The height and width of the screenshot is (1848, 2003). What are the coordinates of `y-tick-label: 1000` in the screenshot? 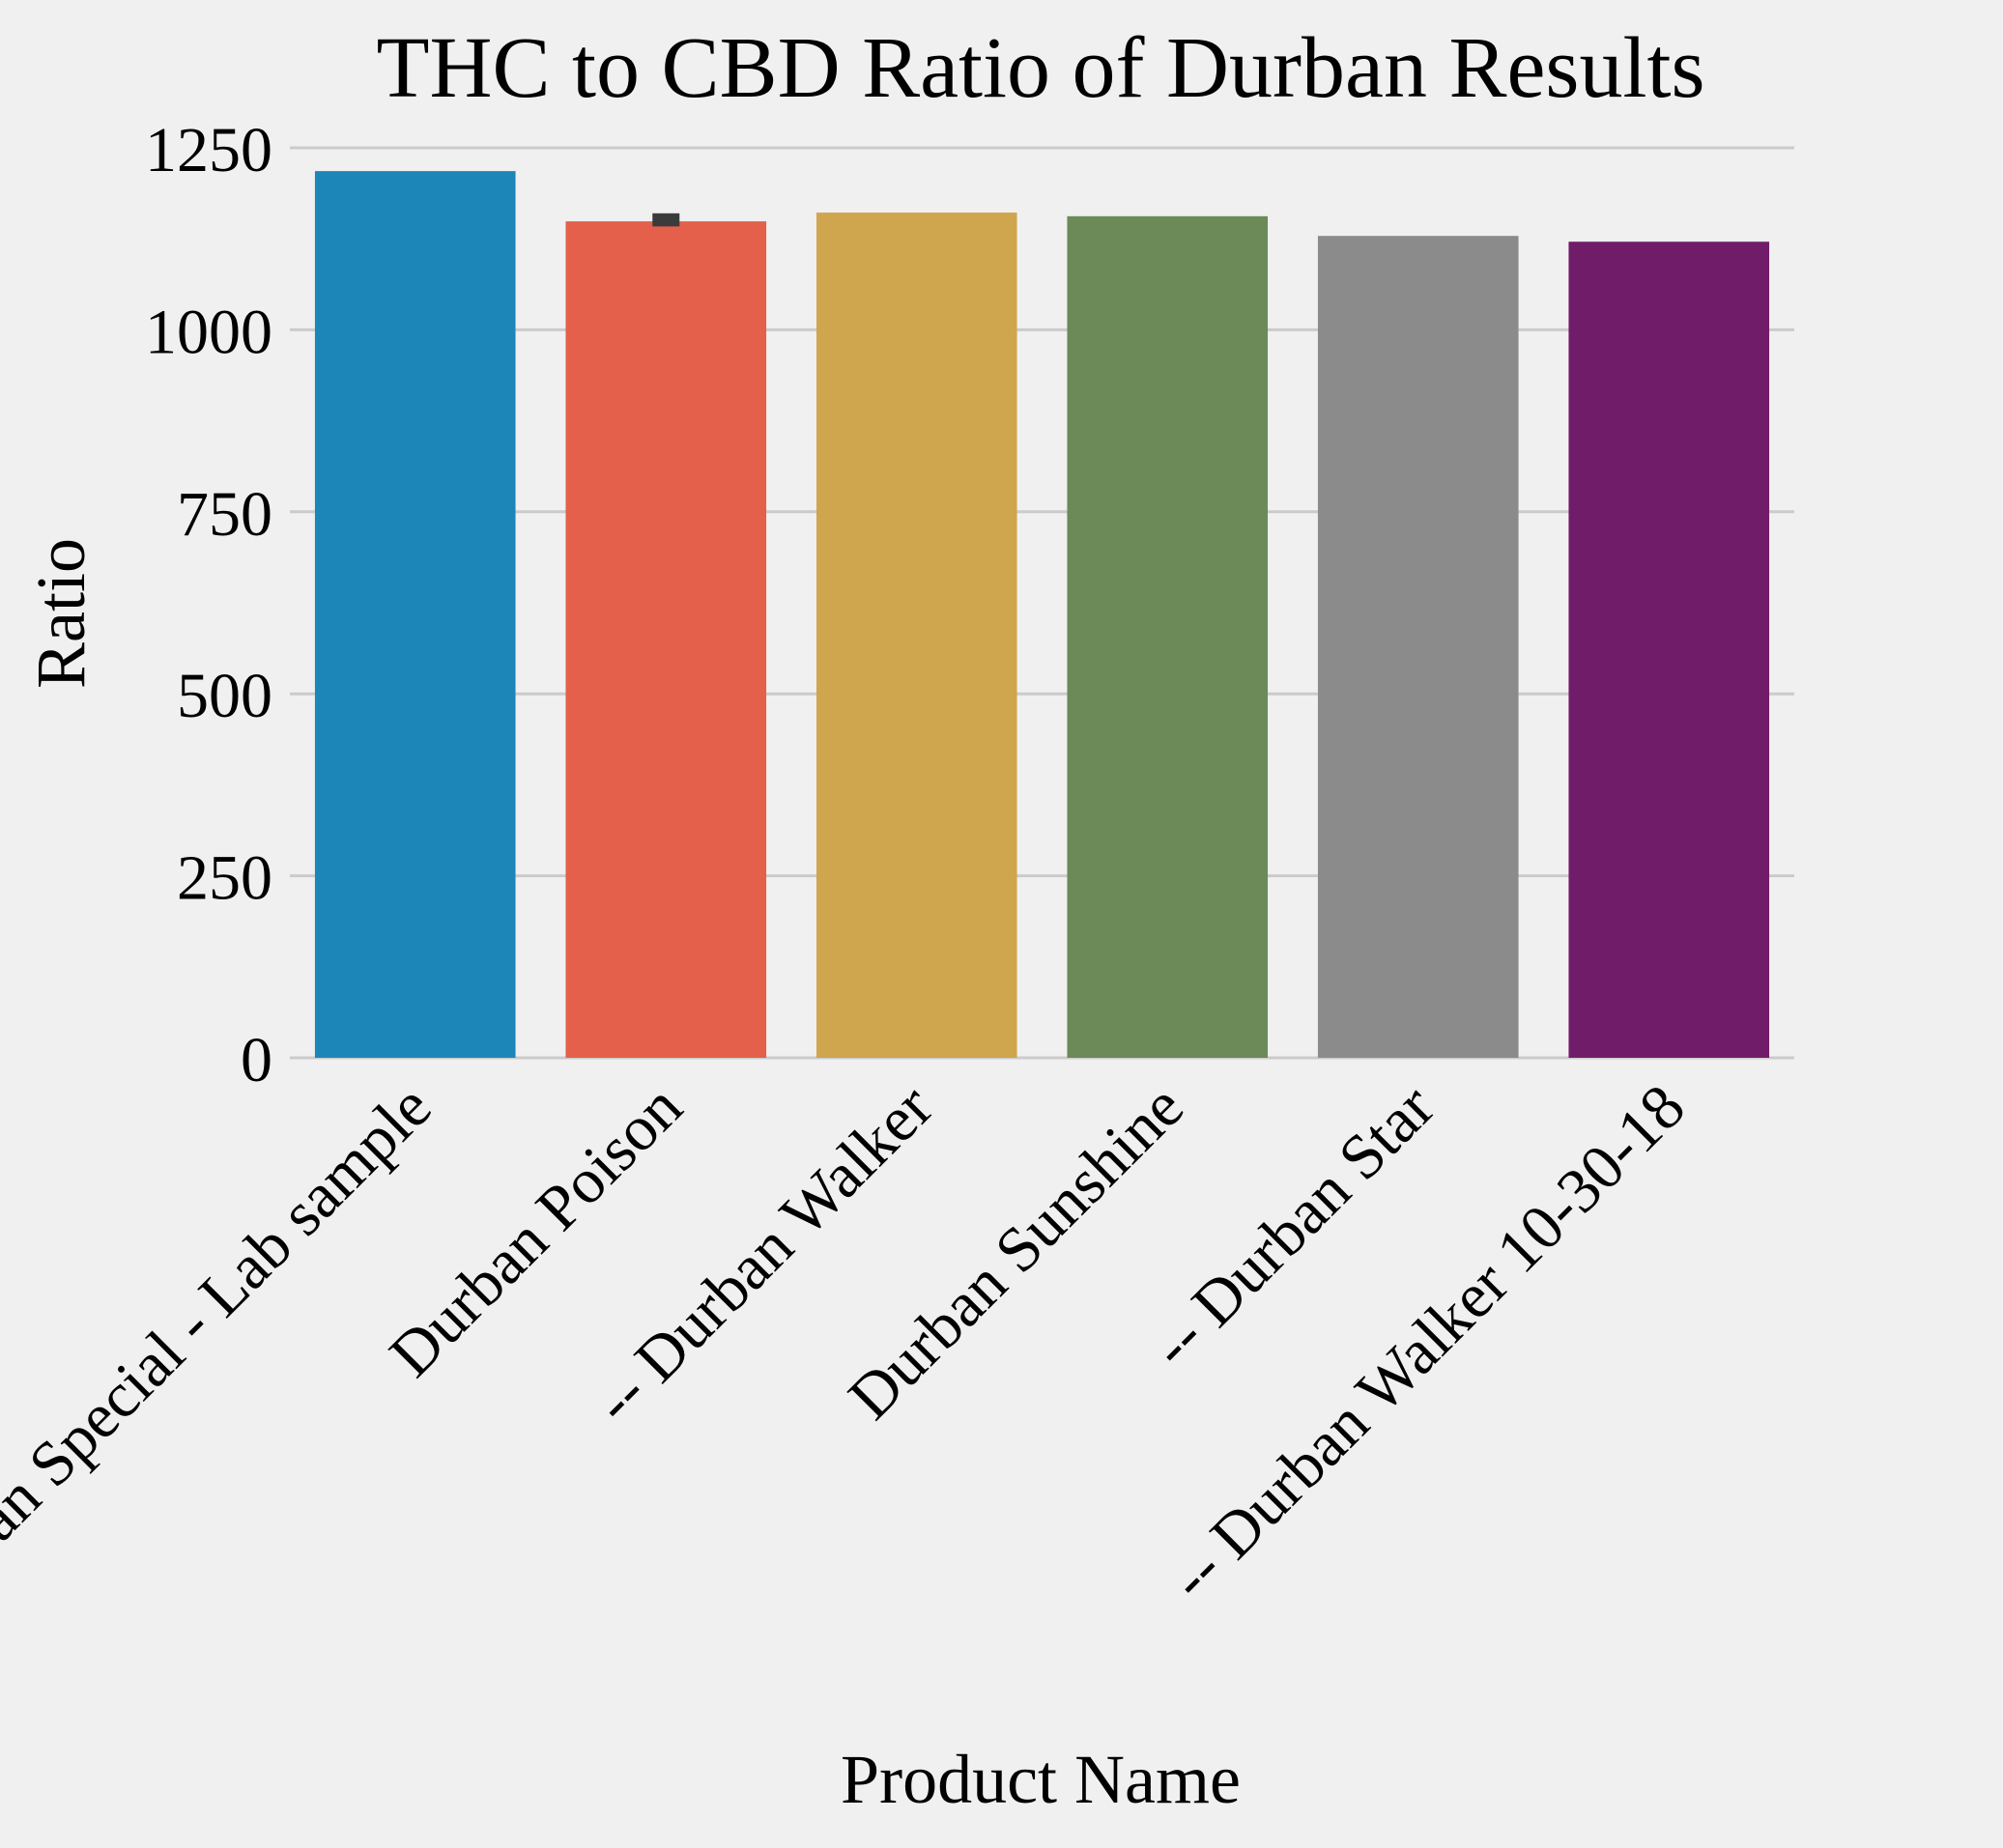 It's located at (208, 332).